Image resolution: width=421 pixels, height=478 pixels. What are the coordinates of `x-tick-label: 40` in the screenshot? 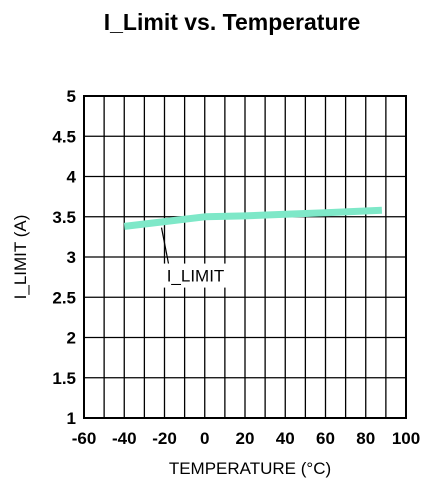 It's located at (285, 438).